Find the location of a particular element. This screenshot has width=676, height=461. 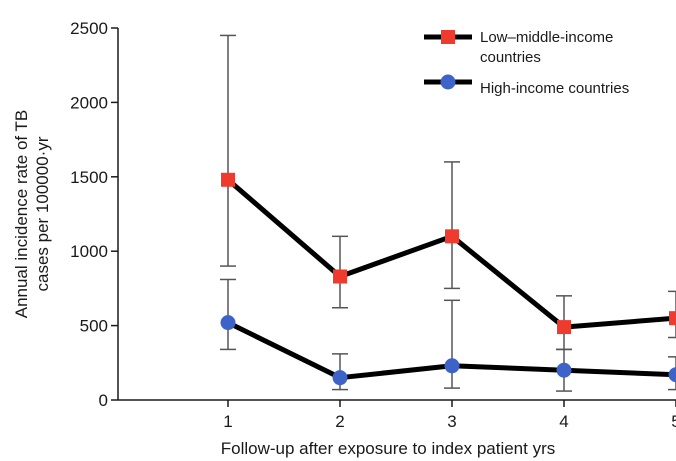

legend-label: Low–middle-income is located at coordinates (546, 37).